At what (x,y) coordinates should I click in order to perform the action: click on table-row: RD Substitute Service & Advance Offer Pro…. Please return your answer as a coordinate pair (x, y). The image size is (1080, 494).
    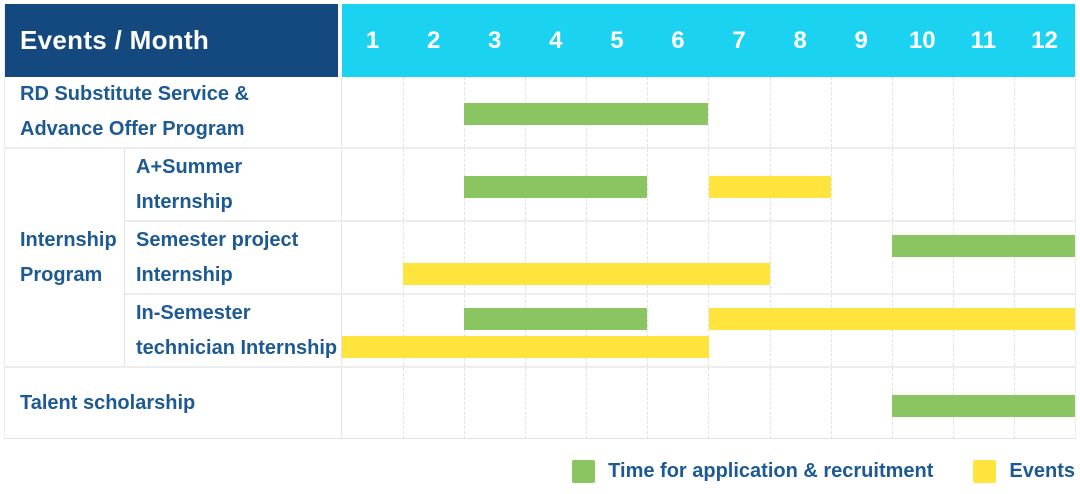
    Looking at the image, I should click on (540, 112).